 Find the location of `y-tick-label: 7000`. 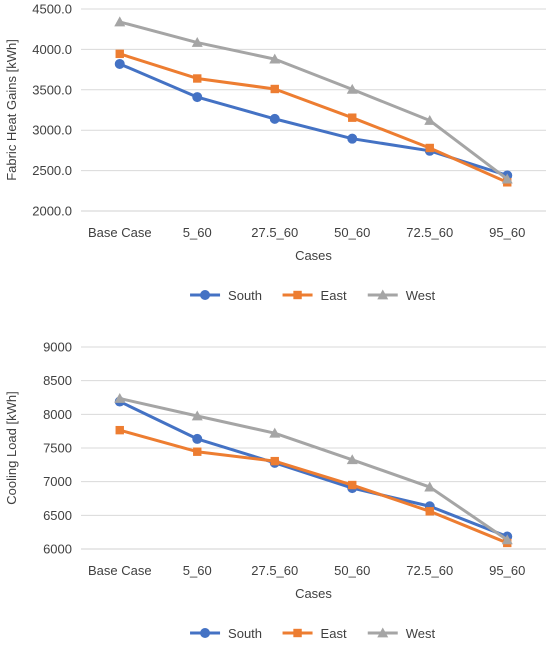

y-tick-label: 7000 is located at coordinates (57, 481).